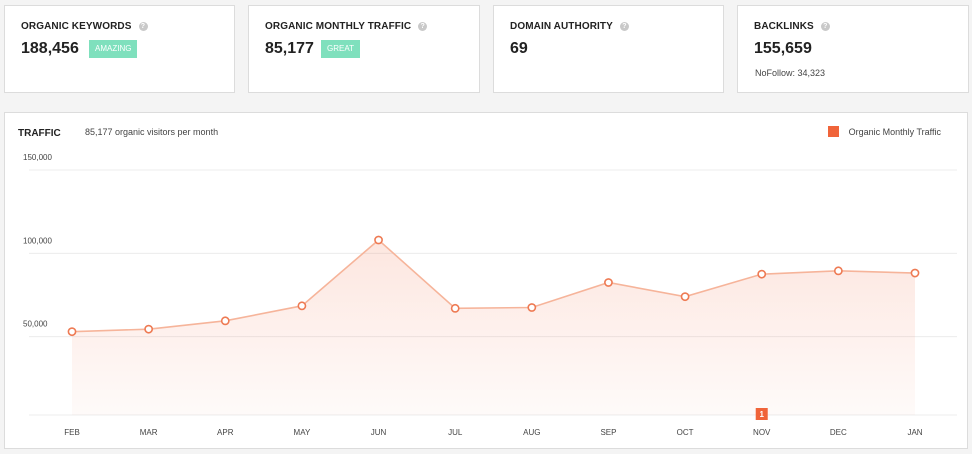 The image size is (972, 454). I want to click on traffic-subtitle: 85,177 organic visitors per month, so click(152, 132).